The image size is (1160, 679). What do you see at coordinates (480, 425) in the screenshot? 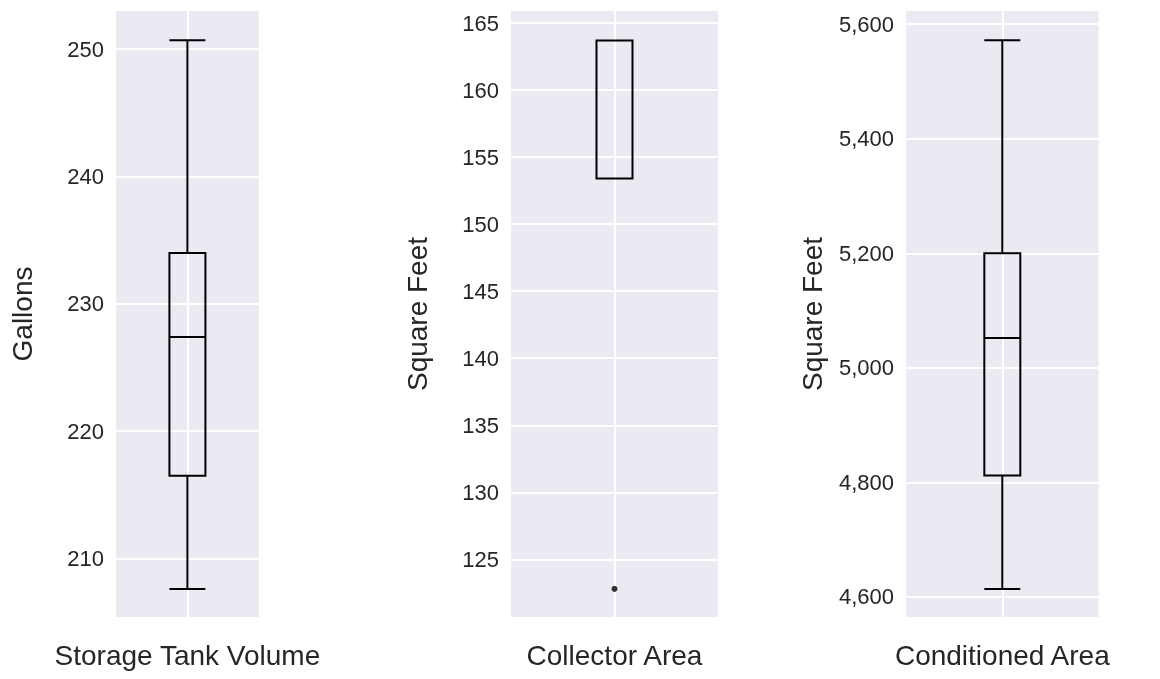
I see `y-tick-label: 135` at bounding box center [480, 425].